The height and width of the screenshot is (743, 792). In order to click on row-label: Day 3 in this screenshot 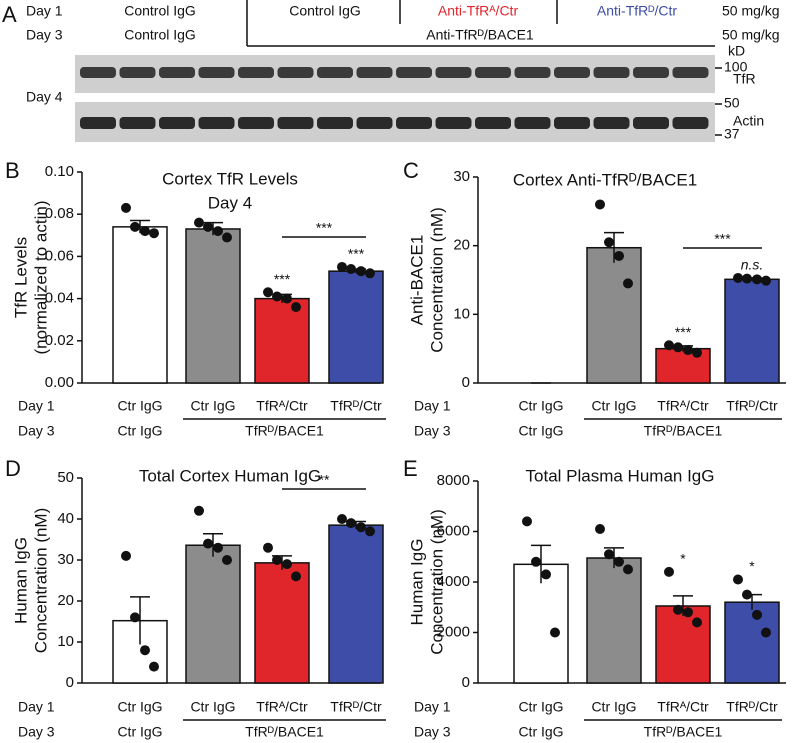, I will do `click(36, 431)`.